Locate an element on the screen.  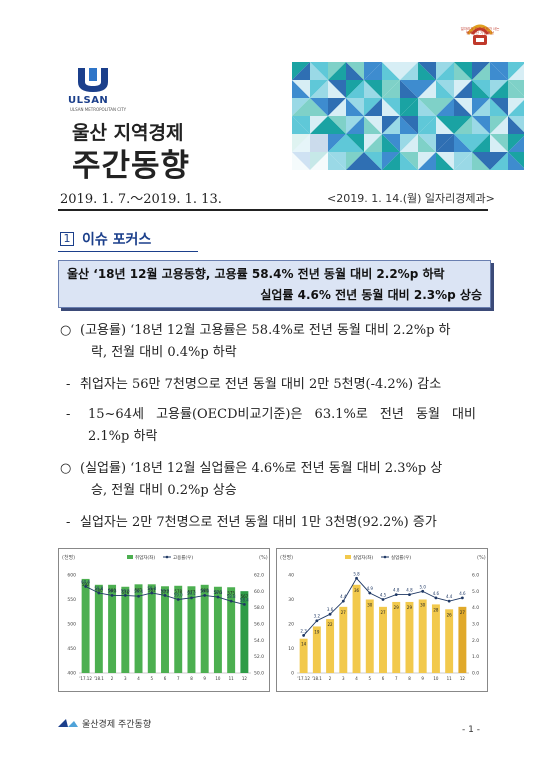
bullet-line: 15~64세 고용률(OECD비교기준)은 63.1%로 전년 동월 대비 is located at coordinates (282, 414).